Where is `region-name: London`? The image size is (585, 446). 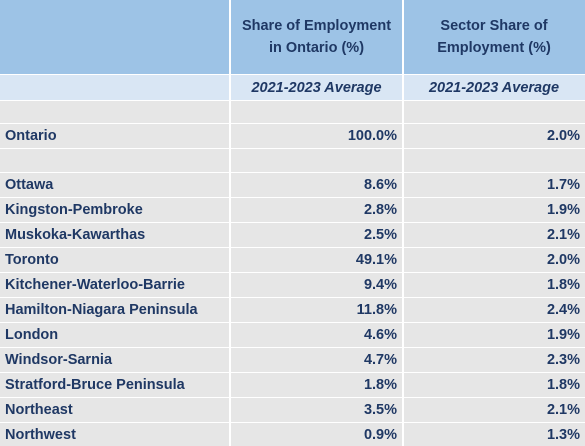 region-name: London is located at coordinates (115, 335).